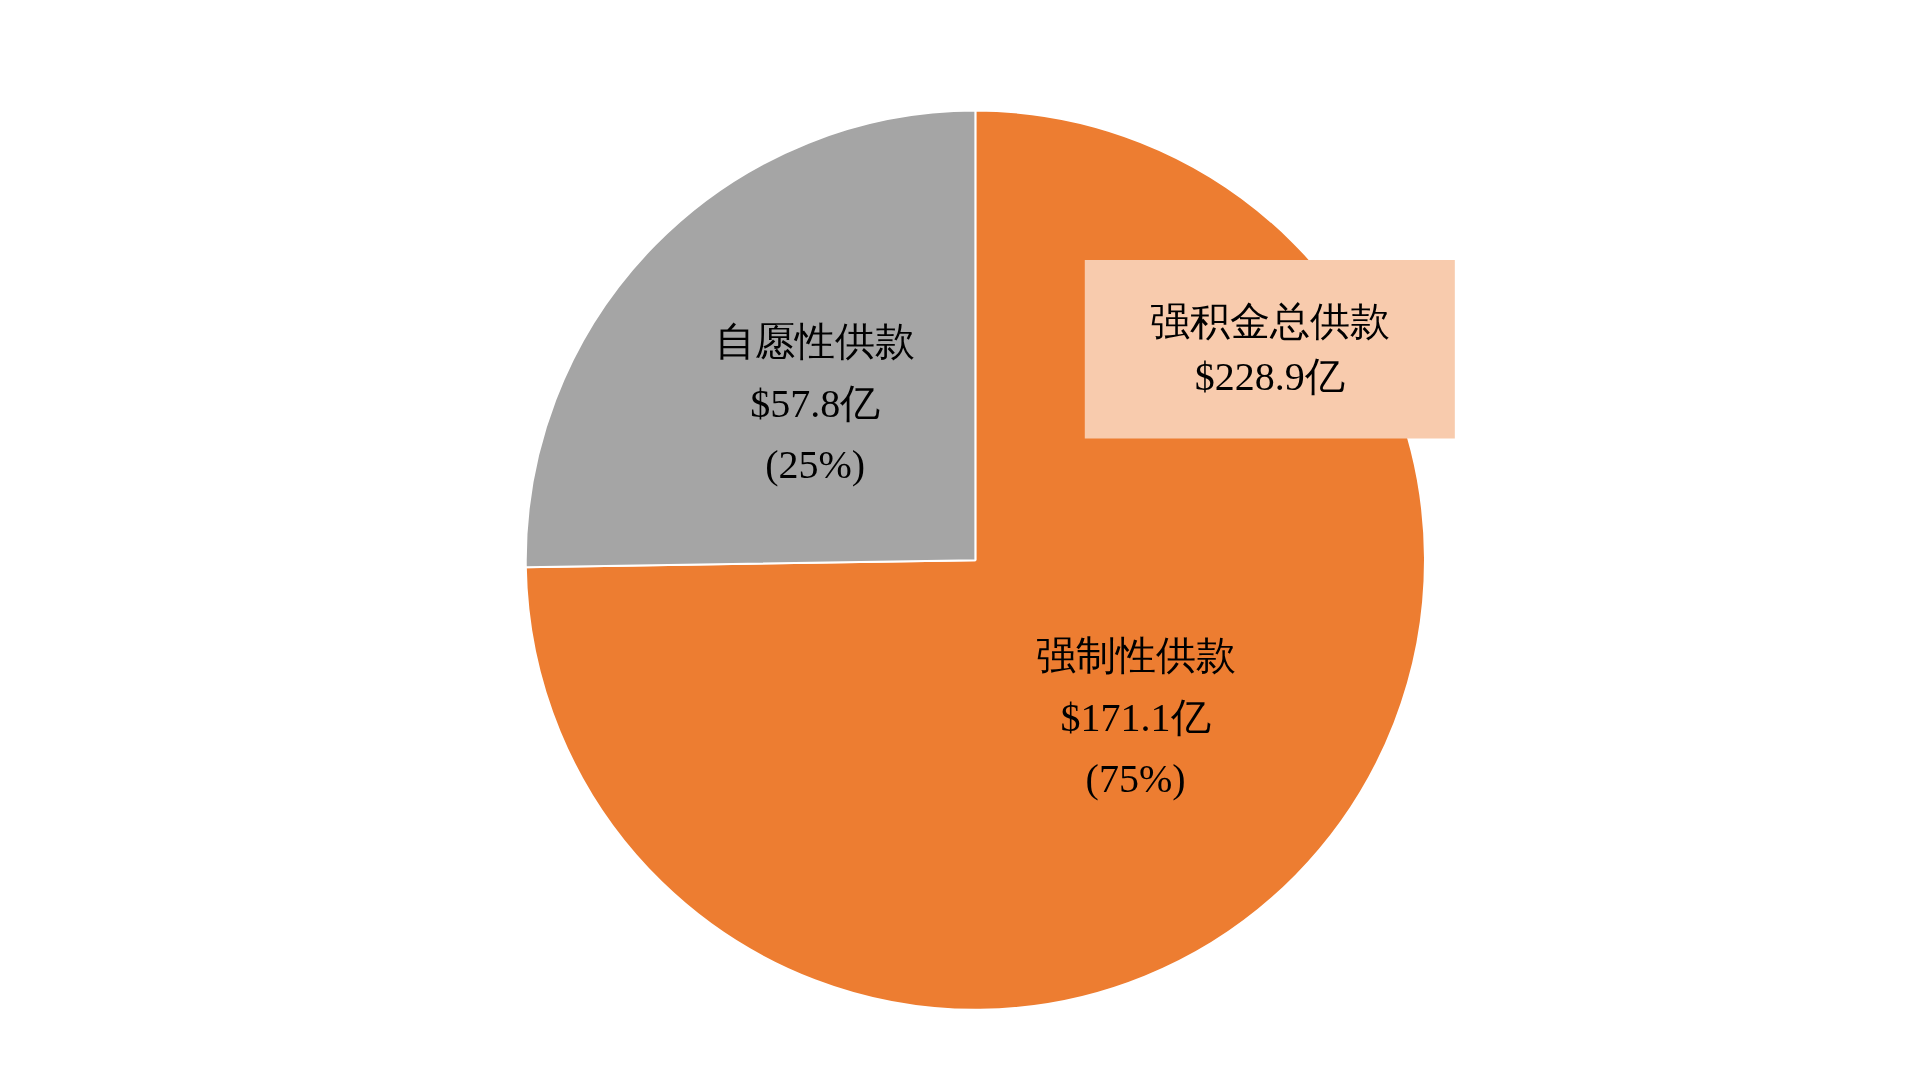  Describe the element at coordinates (1269, 349) in the screenshot. I see `text: 强积金总供款 $228.9亿` at that location.